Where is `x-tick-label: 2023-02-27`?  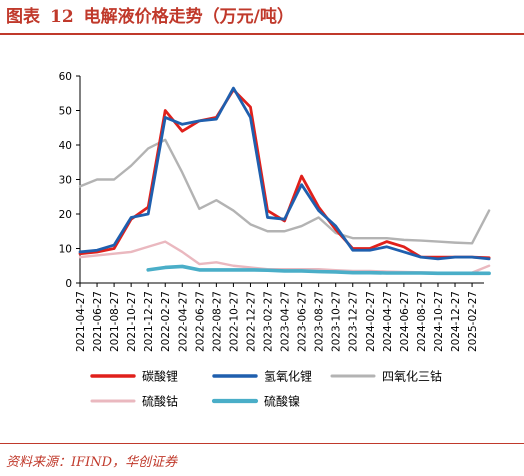
x-tick-label: 2023-02-27 is located at coordinates (269, 321).